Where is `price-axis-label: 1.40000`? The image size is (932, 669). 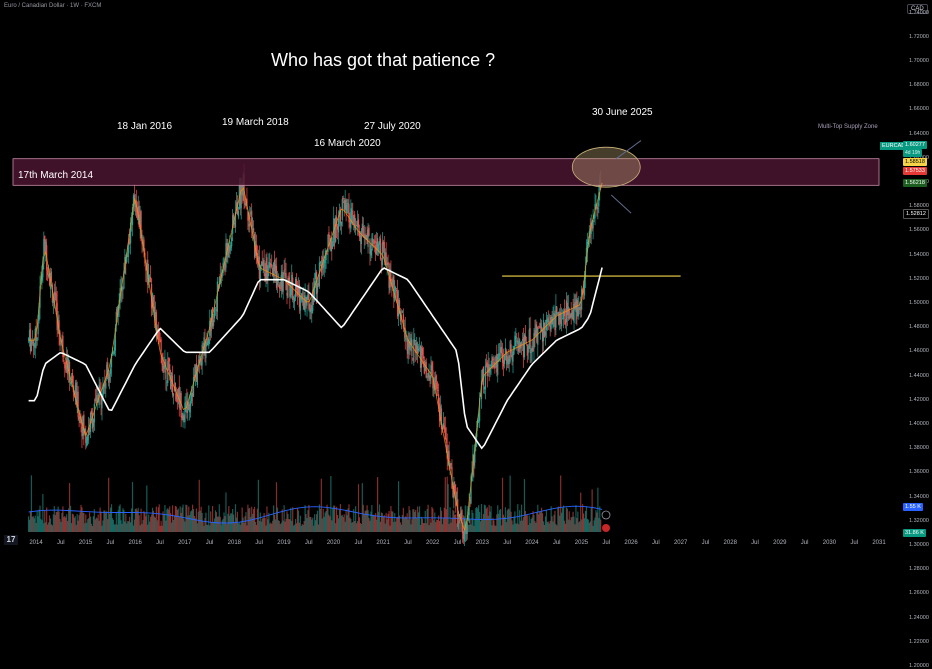 price-axis-label: 1.40000 is located at coordinates (919, 423).